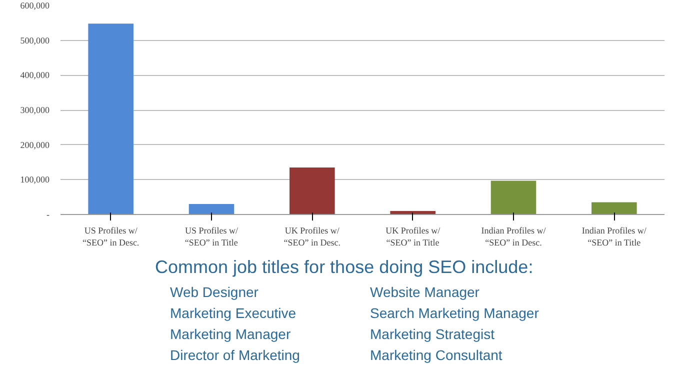  Describe the element at coordinates (35, 5) in the screenshot. I see `y-tick-label: 600,000` at that location.